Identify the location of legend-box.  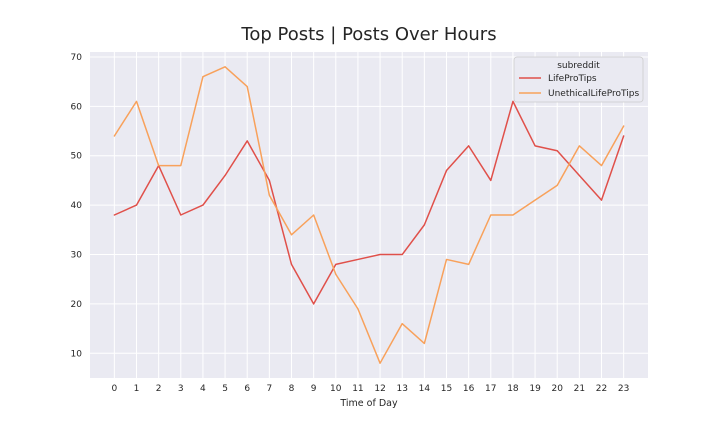
(578, 79).